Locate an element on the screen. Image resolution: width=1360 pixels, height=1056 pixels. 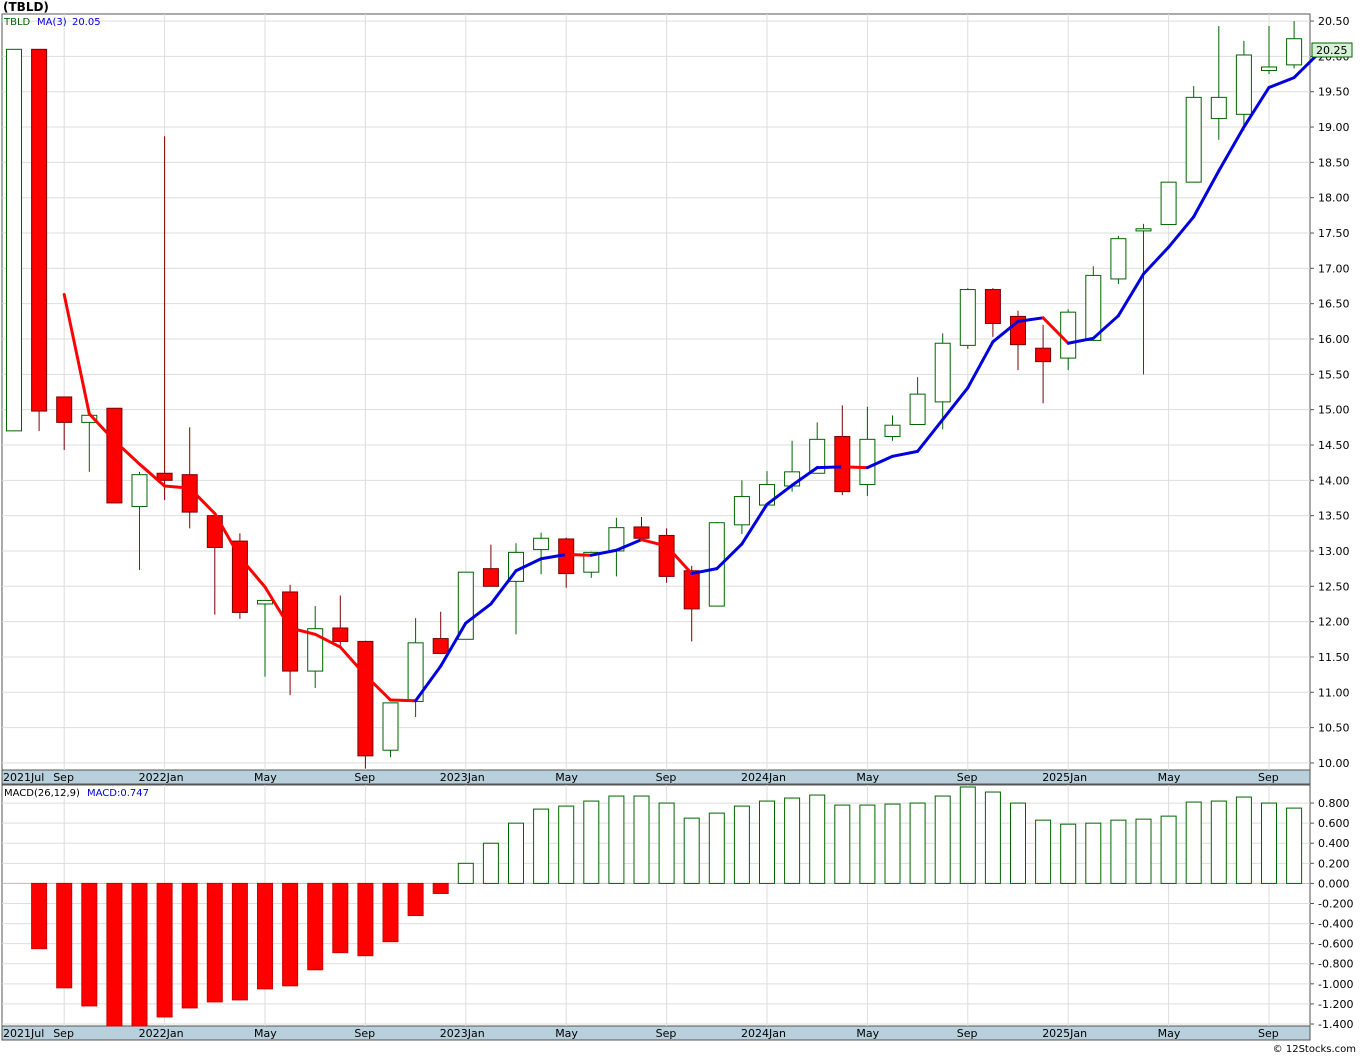
last-price-tag is located at coordinates (1332, 50).